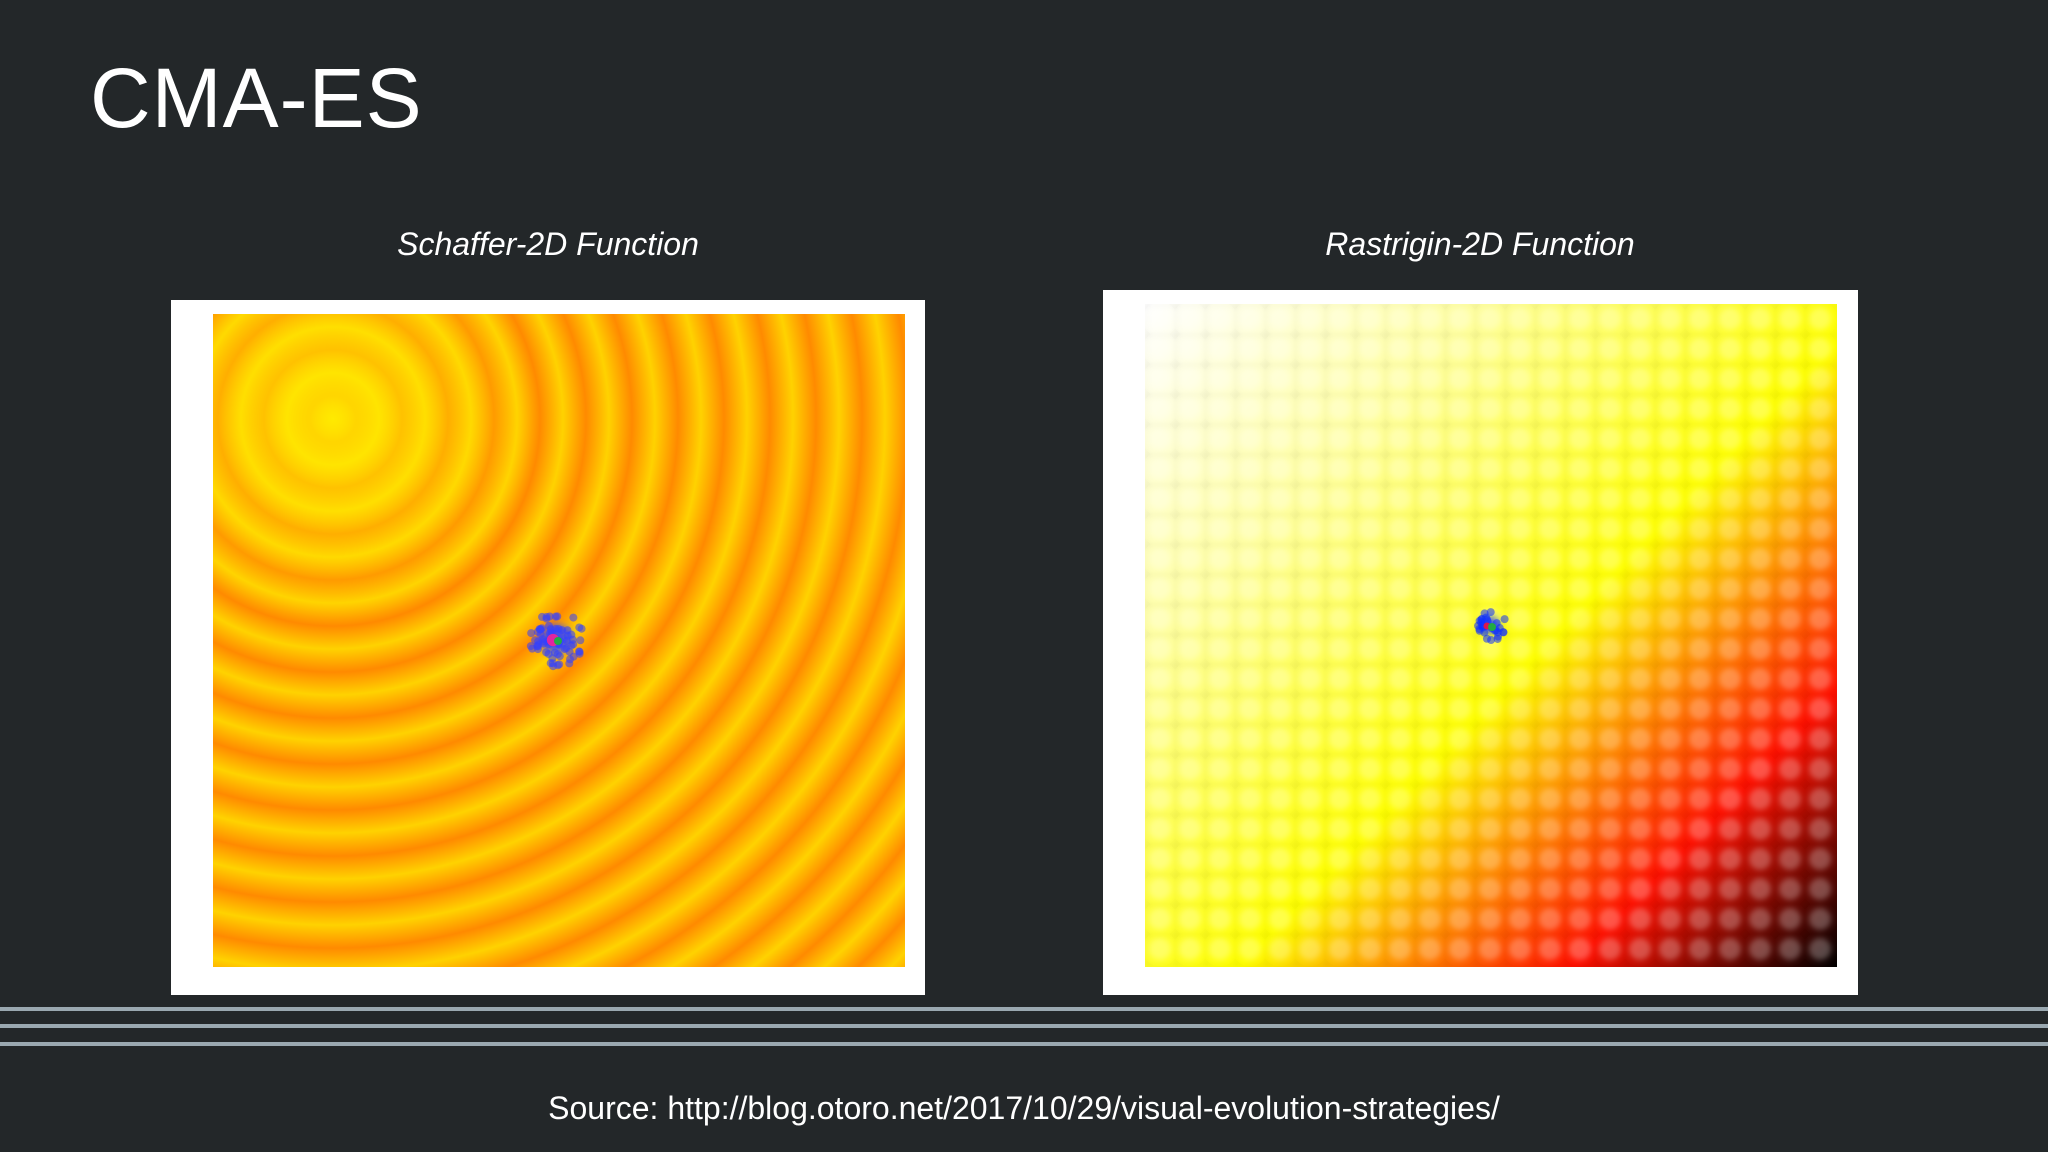 This screenshot has width=2048, height=1152. Describe the element at coordinates (548, 244) in the screenshot. I see `schaffer-caption: Schaffer-2D Function` at that location.